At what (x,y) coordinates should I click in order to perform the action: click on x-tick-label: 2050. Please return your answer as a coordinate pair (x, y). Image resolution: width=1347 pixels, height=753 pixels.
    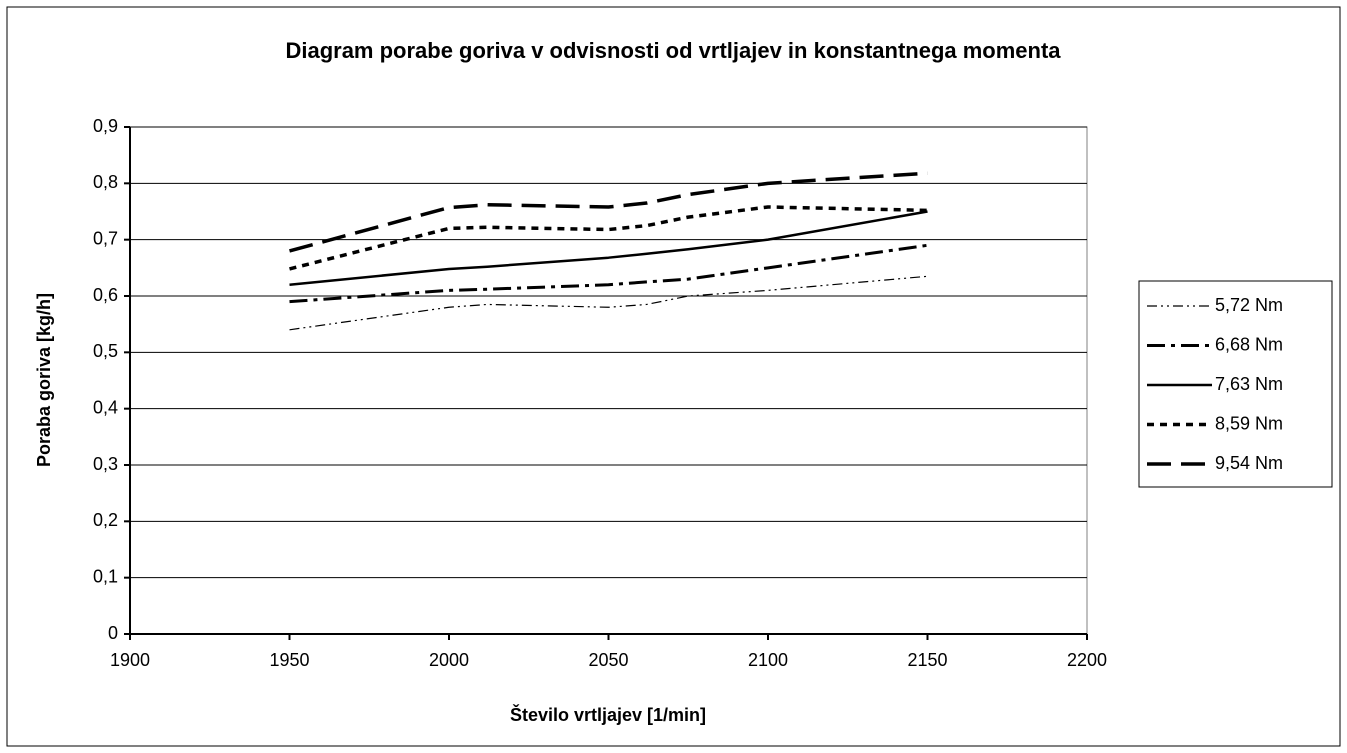
    Looking at the image, I should click on (608, 660).